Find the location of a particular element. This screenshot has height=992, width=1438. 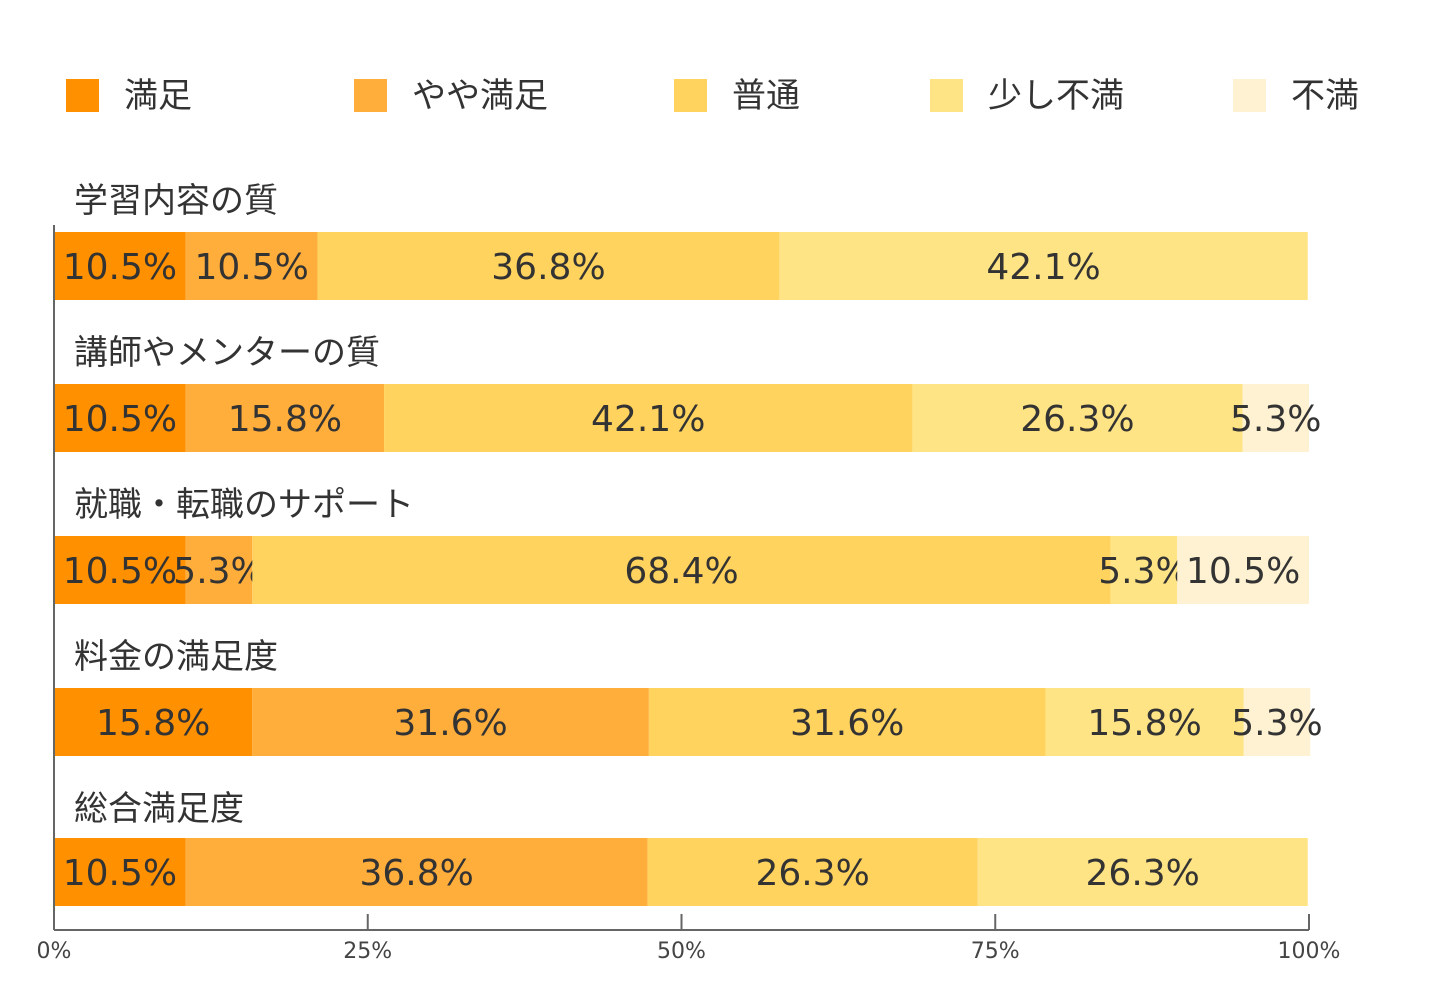

data-label-3-2: 5.3% is located at coordinates (218, 571).